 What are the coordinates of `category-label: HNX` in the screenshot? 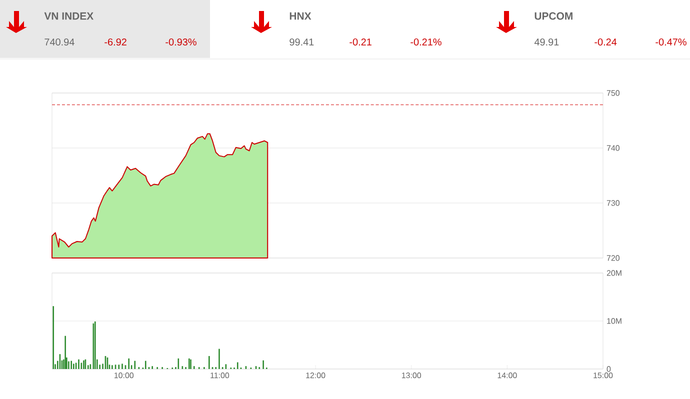 It's located at (301, 16).